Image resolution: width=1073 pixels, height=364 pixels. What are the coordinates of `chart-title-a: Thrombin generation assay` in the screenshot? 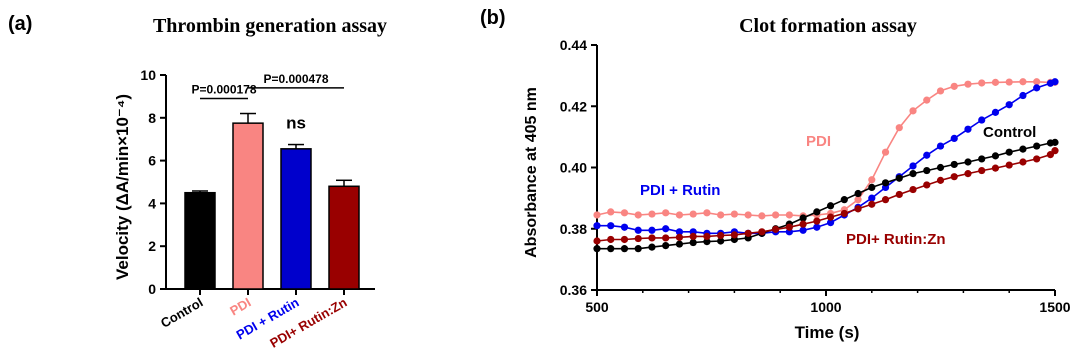 It's located at (270, 26).